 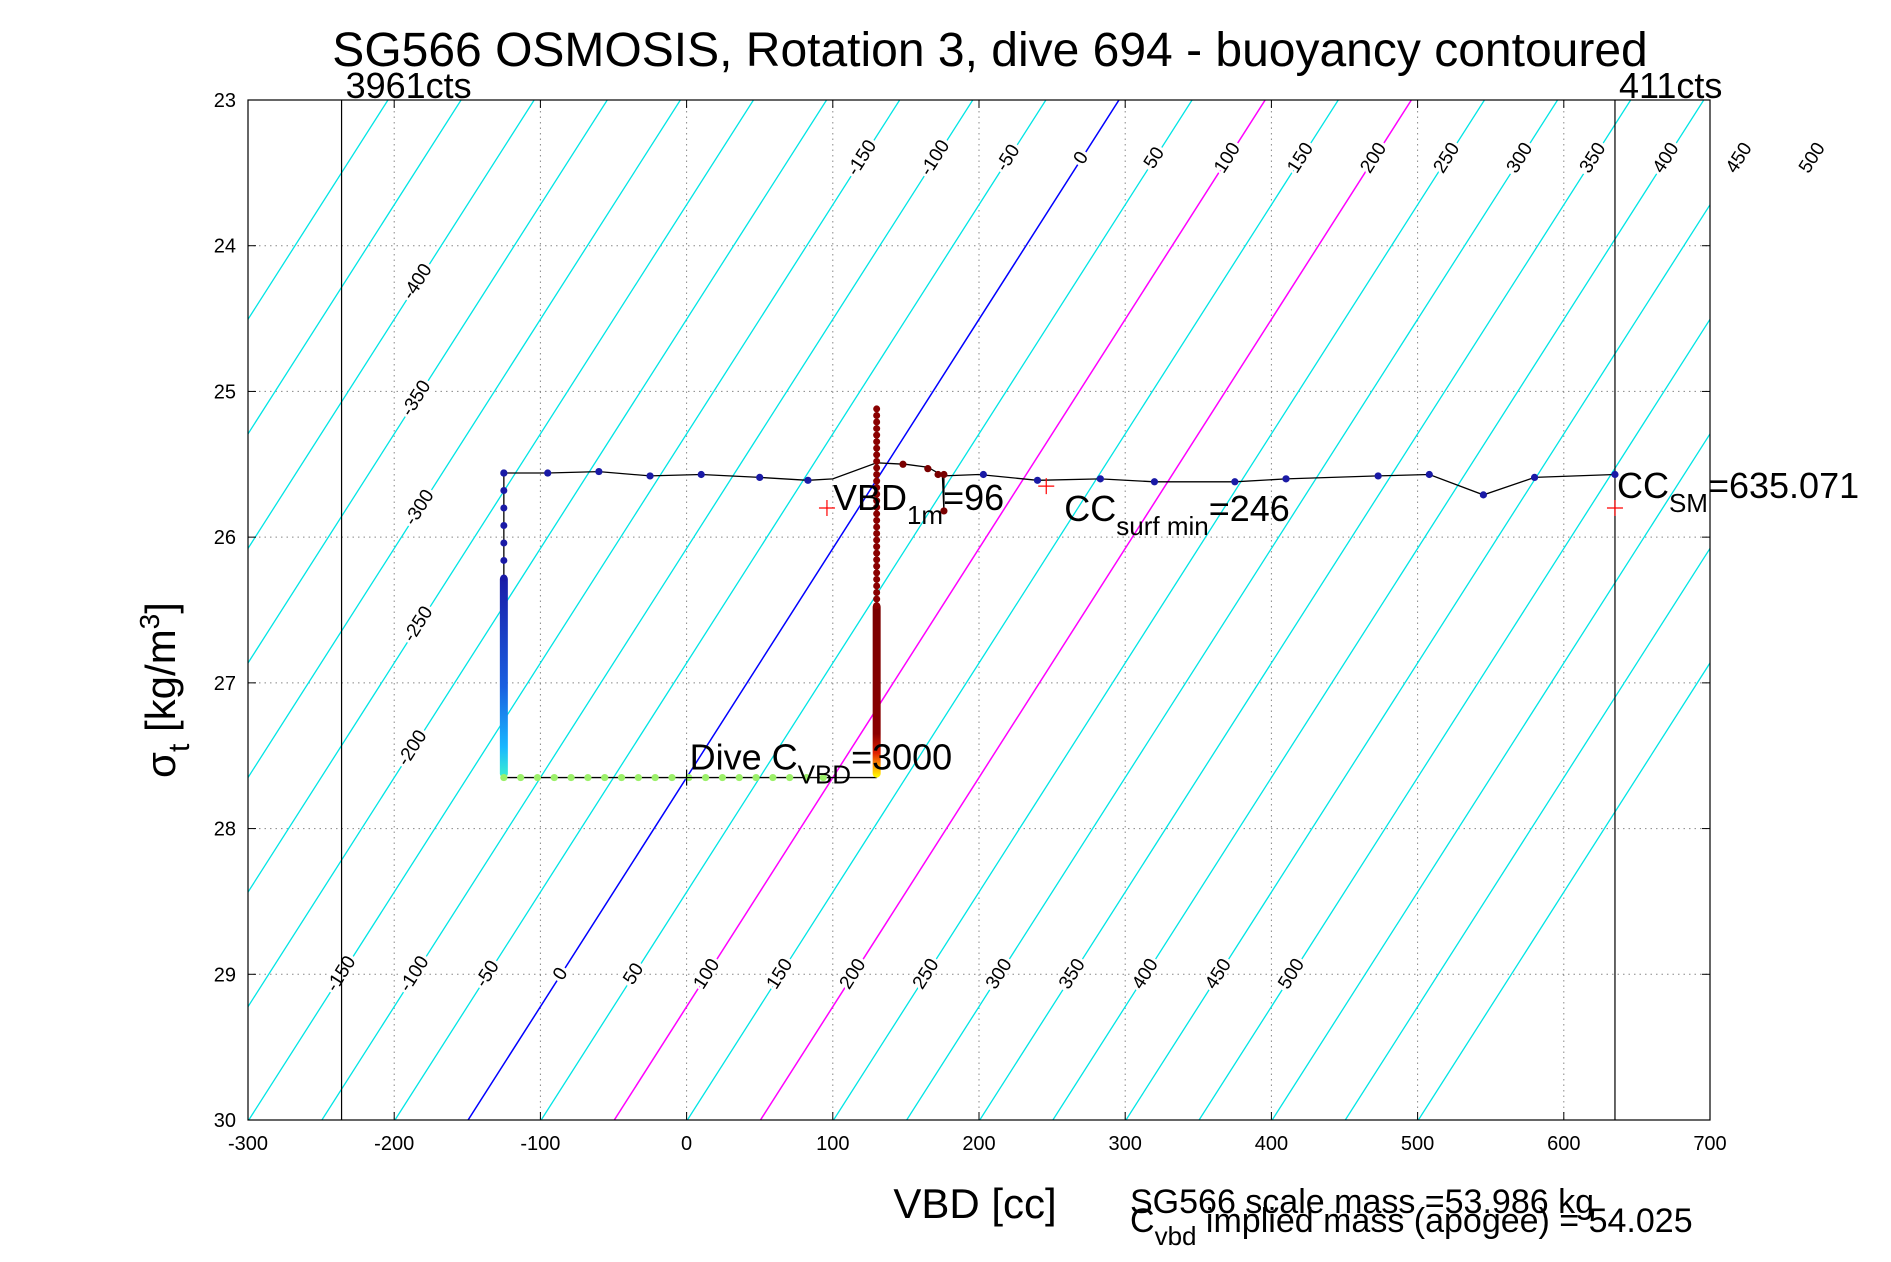 What do you see at coordinates (417, 281) in the screenshot?
I see `contour-label: -400` at bounding box center [417, 281].